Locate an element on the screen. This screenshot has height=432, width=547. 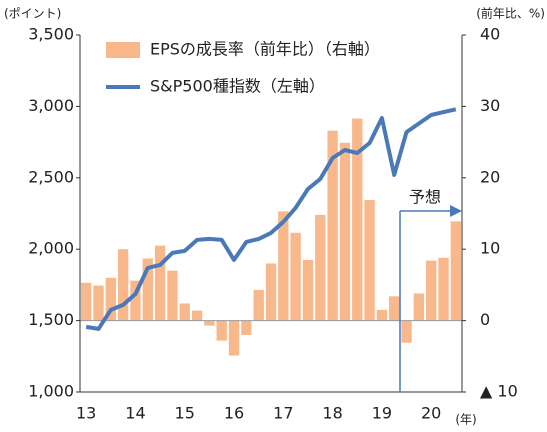
legend-label: S&P500種指数（左軸） is located at coordinates (237, 86).